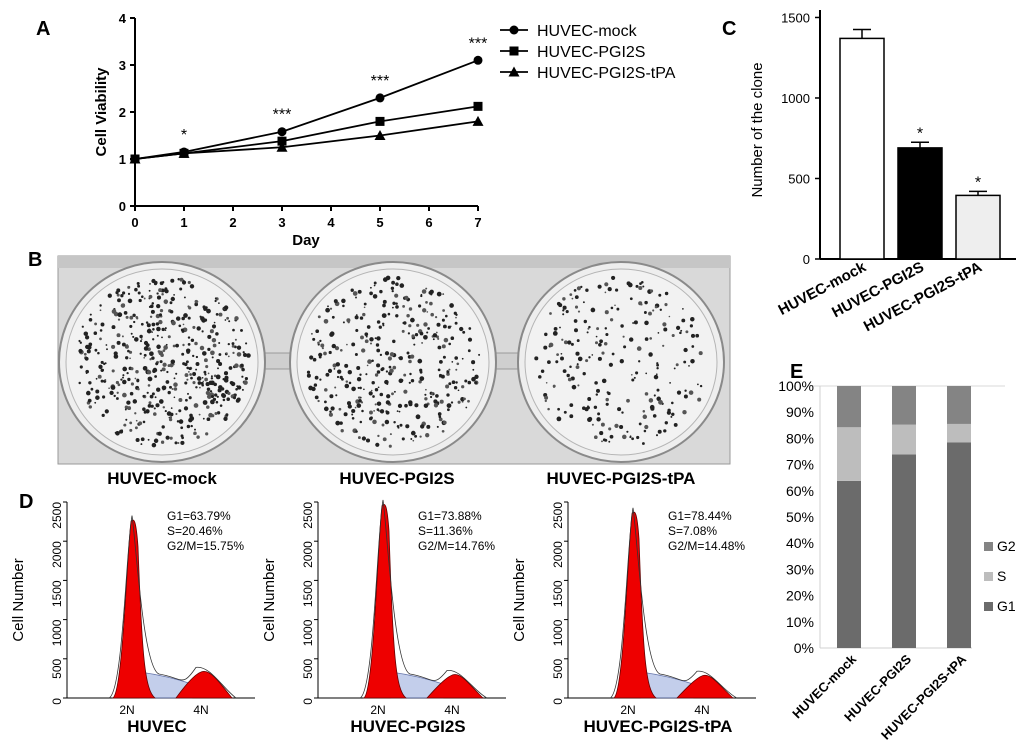 The image size is (1024, 746). I want to click on flow-fit-curve, so click(673, 603).